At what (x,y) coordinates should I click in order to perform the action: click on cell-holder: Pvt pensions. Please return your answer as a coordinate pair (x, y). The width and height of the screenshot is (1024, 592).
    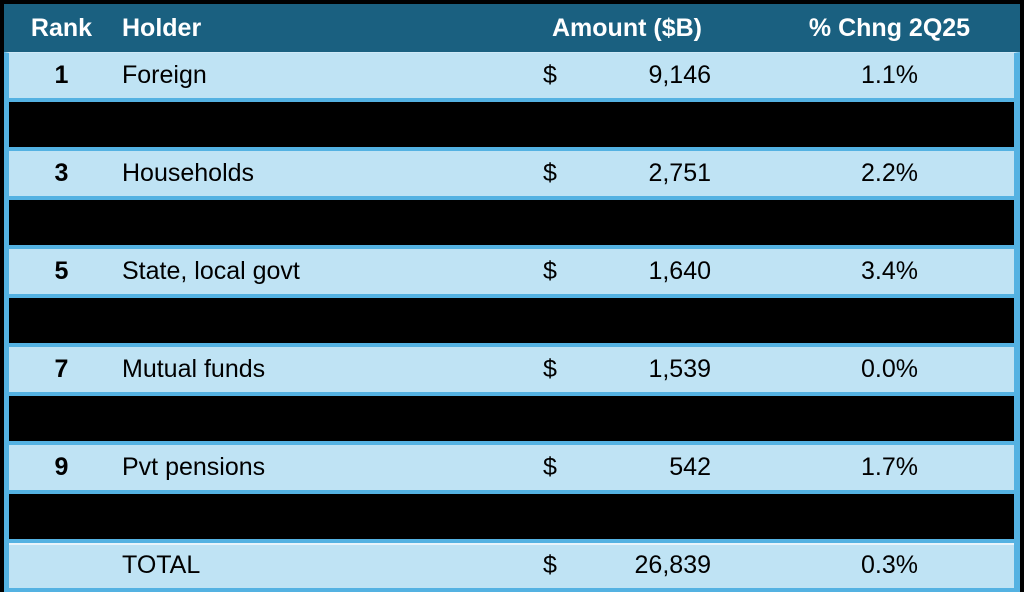
    Looking at the image, I should click on (194, 467).